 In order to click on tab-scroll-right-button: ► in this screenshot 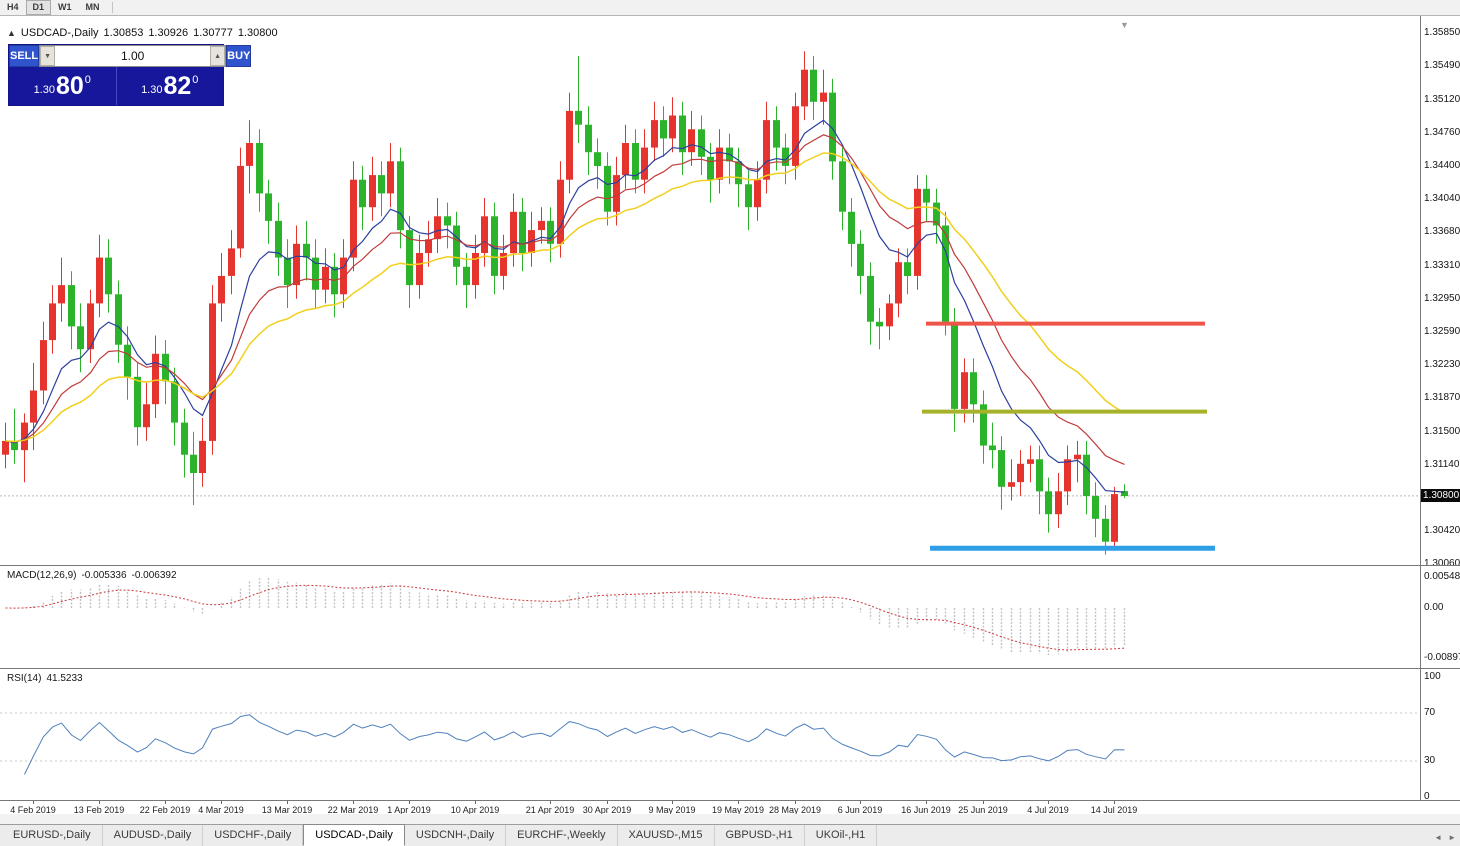, I will do `click(1452, 837)`.